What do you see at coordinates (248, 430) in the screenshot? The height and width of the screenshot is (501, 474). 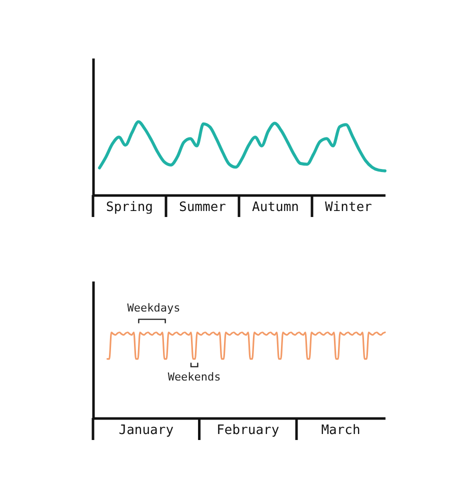 I see `text: February` at bounding box center [248, 430].